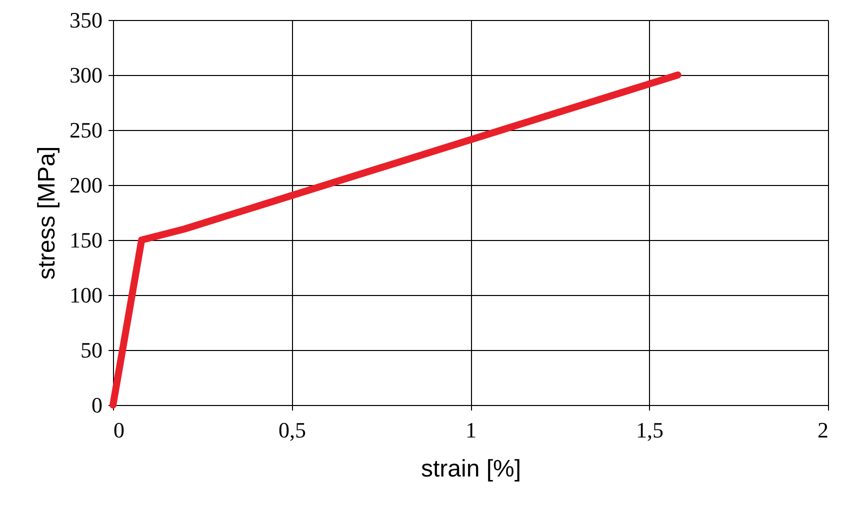 The height and width of the screenshot is (522, 842). What do you see at coordinates (86, 295) in the screenshot?
I see `y-tick-label: 100` at bounding box center [86, 295].